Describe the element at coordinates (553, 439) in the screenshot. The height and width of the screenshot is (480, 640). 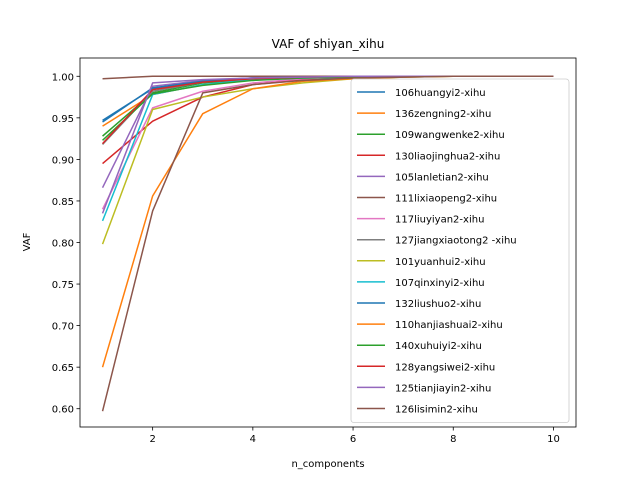
I see `x-tick-label: 10` at that location.